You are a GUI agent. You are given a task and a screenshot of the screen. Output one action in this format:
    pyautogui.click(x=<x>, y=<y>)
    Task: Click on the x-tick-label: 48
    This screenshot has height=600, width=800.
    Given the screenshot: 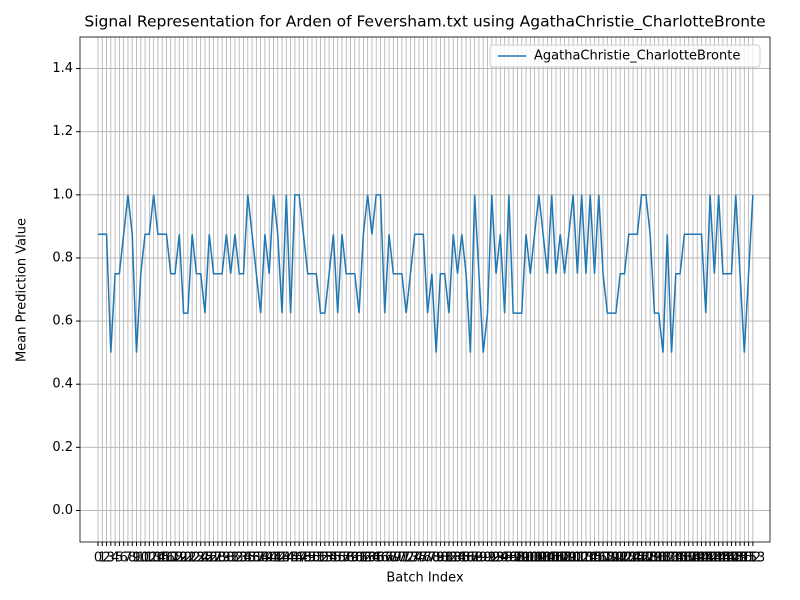 What is the action you would take?
    pyautogui.click(x=303, y=558)
    